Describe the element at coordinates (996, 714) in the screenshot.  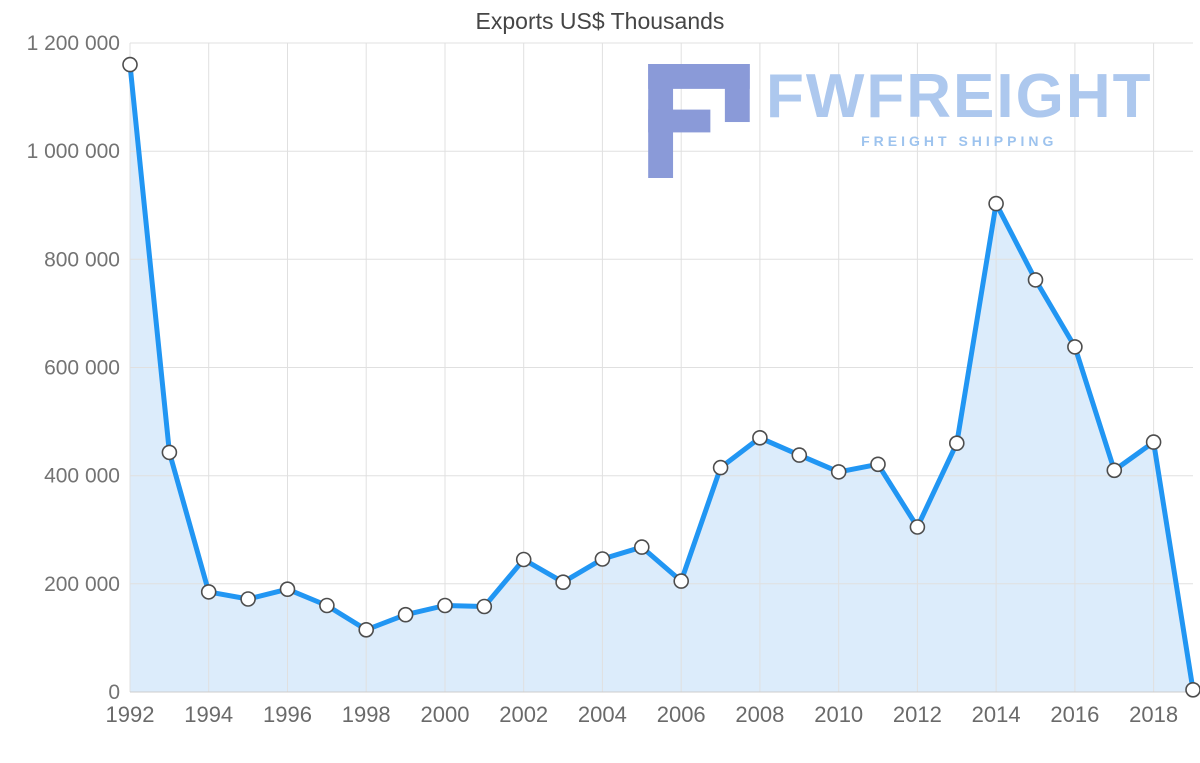
I see `x-tick-label: 2014` at that location.